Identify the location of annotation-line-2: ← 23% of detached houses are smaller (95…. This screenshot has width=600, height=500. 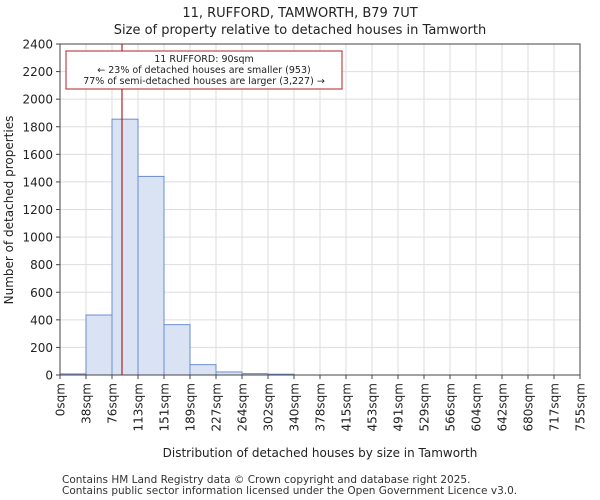
(203, 70).